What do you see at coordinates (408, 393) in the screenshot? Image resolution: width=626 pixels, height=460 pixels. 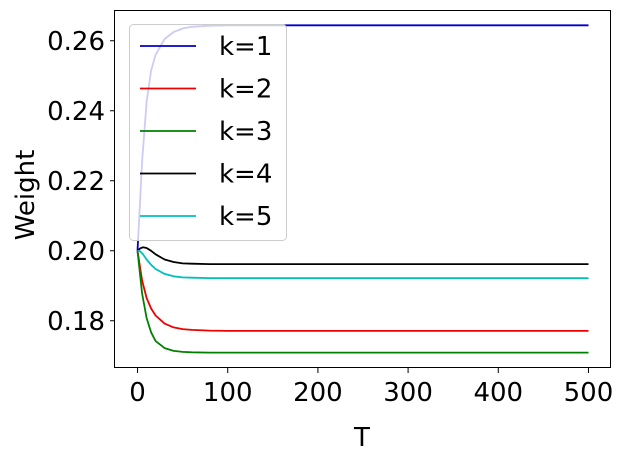 I see `x-tick-label: 300` at bounding box center [408, 393].